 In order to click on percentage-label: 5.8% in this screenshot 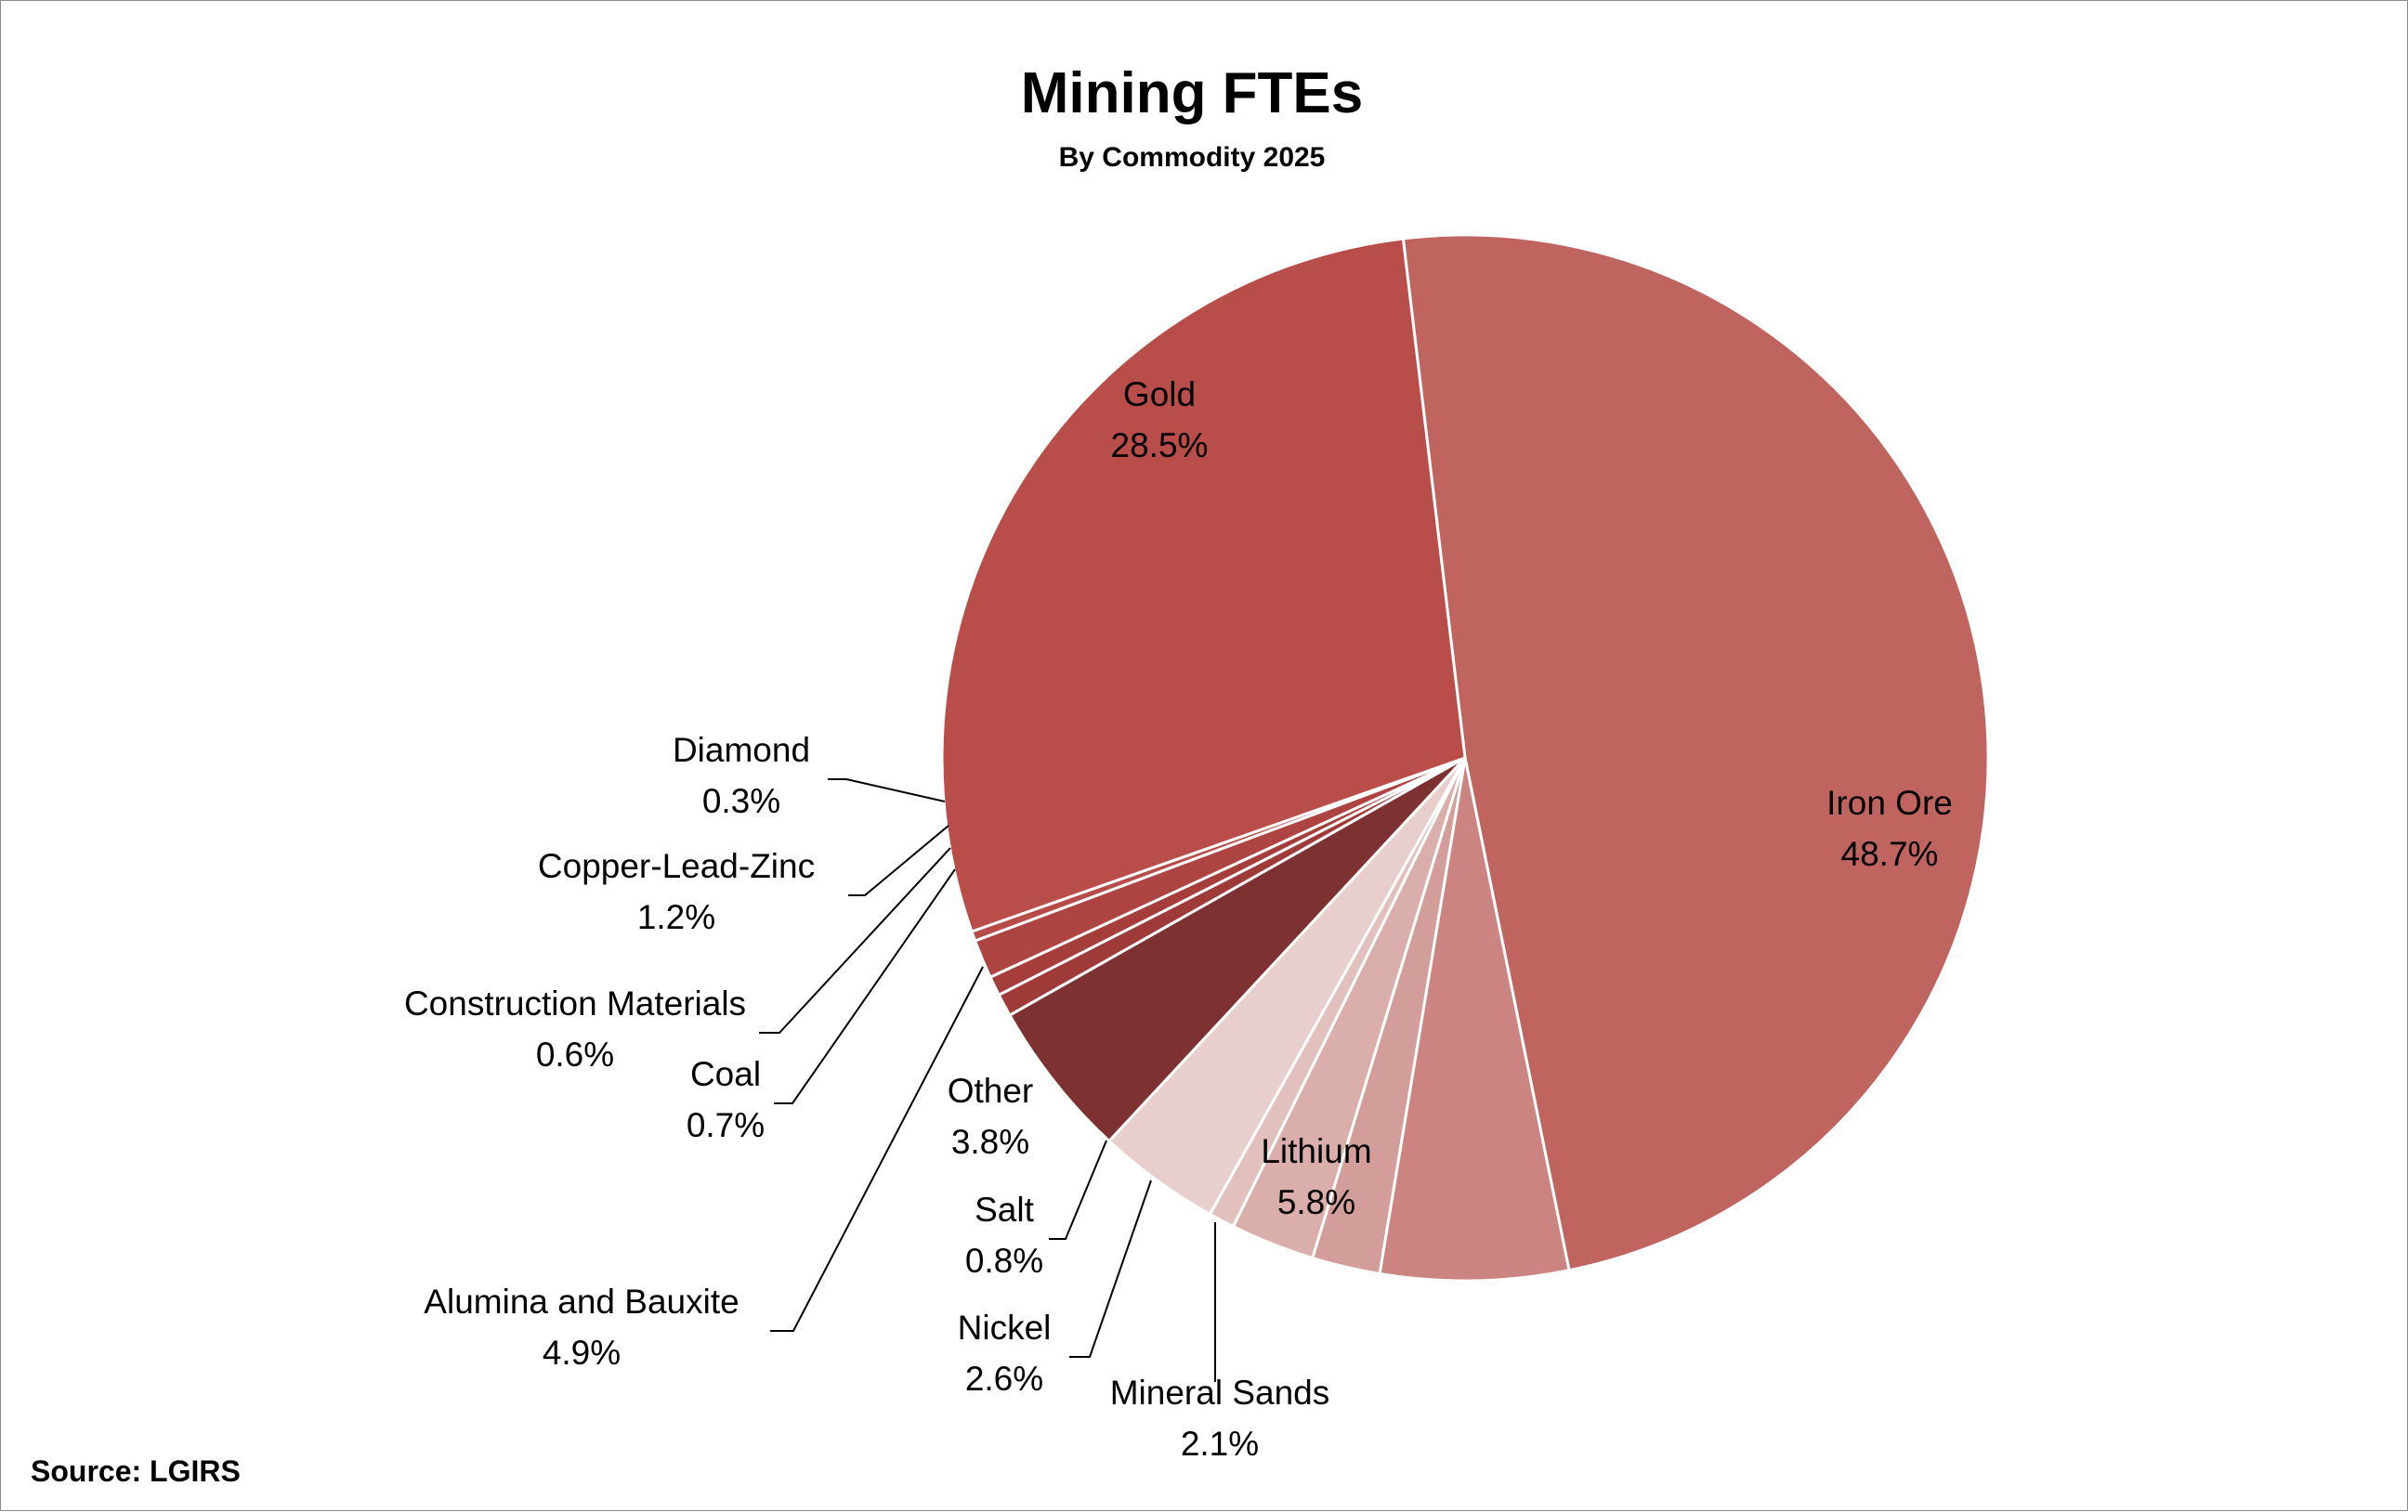, I will do `click(1316, 1202)`.